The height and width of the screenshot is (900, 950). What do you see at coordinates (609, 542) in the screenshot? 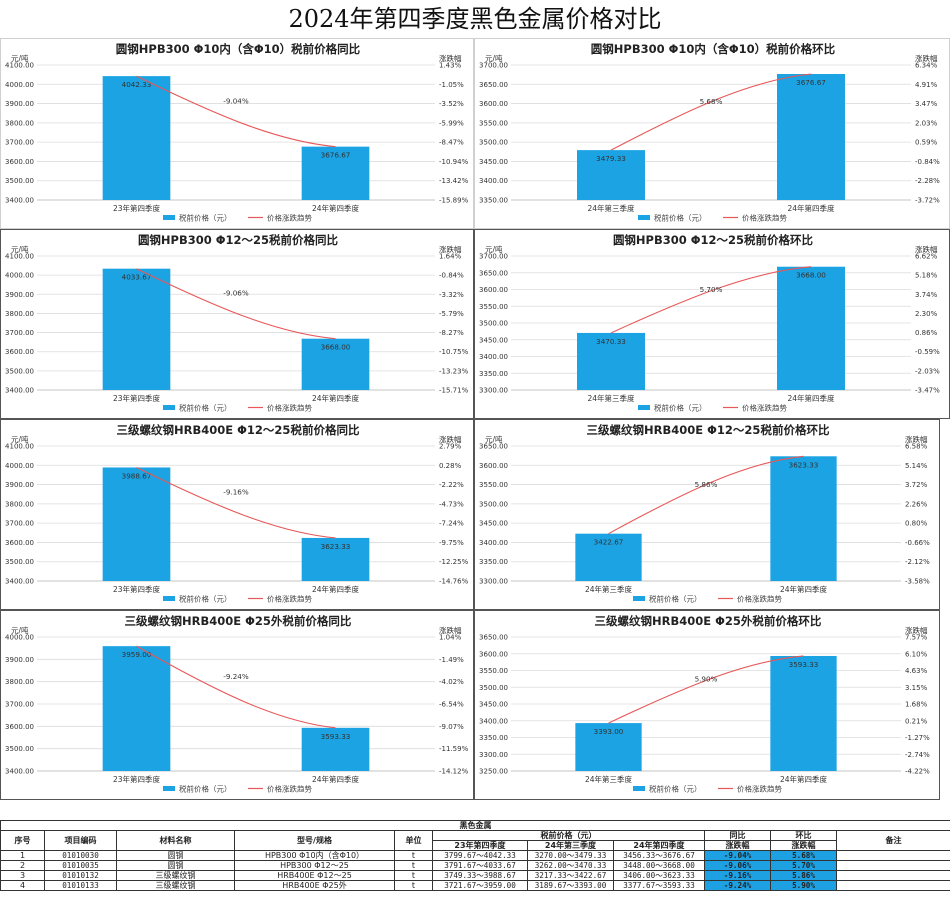
I see `bar-value-label: 3422.67` at bounding box center [609, 542].